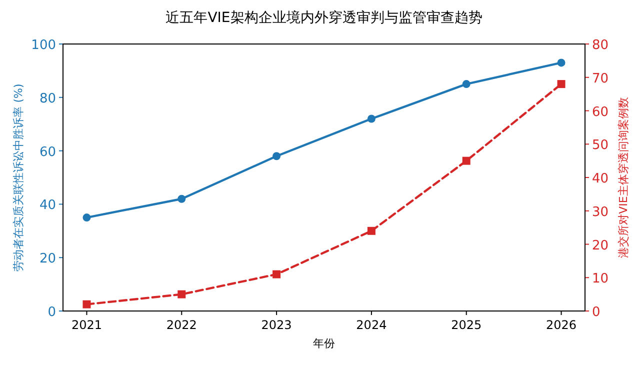 Image resolution: width=640 pixels, height=366 pixels. Describe the element at coordinates (324, 343) in the screenshot. I see `x-axis-title: 年份` at that location.